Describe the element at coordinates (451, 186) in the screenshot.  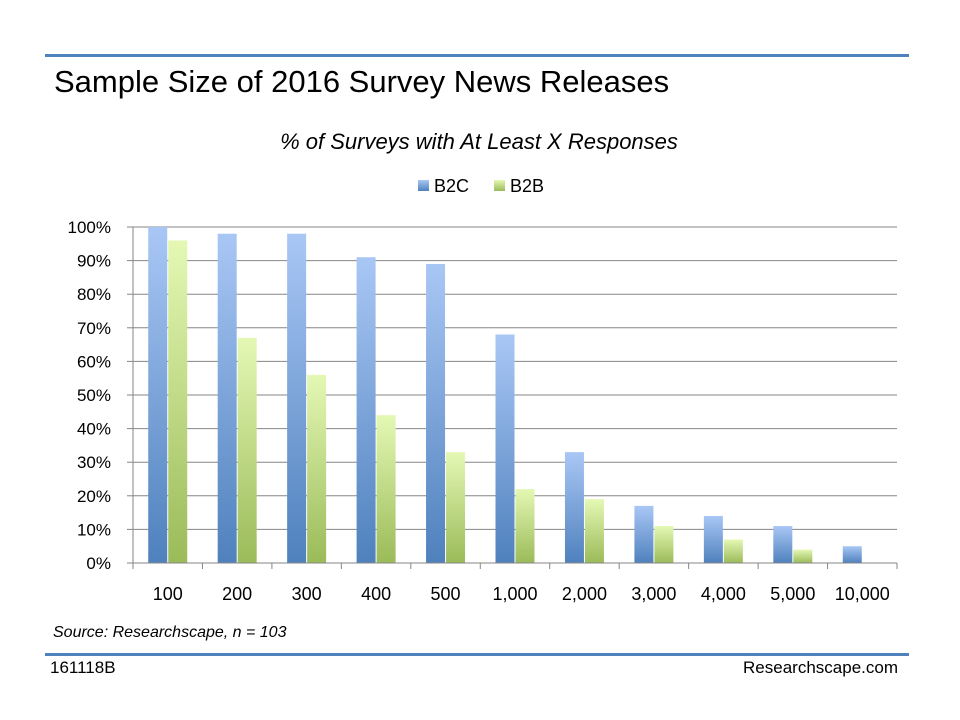
I see `legend-label-b2c: B2C` at that location.